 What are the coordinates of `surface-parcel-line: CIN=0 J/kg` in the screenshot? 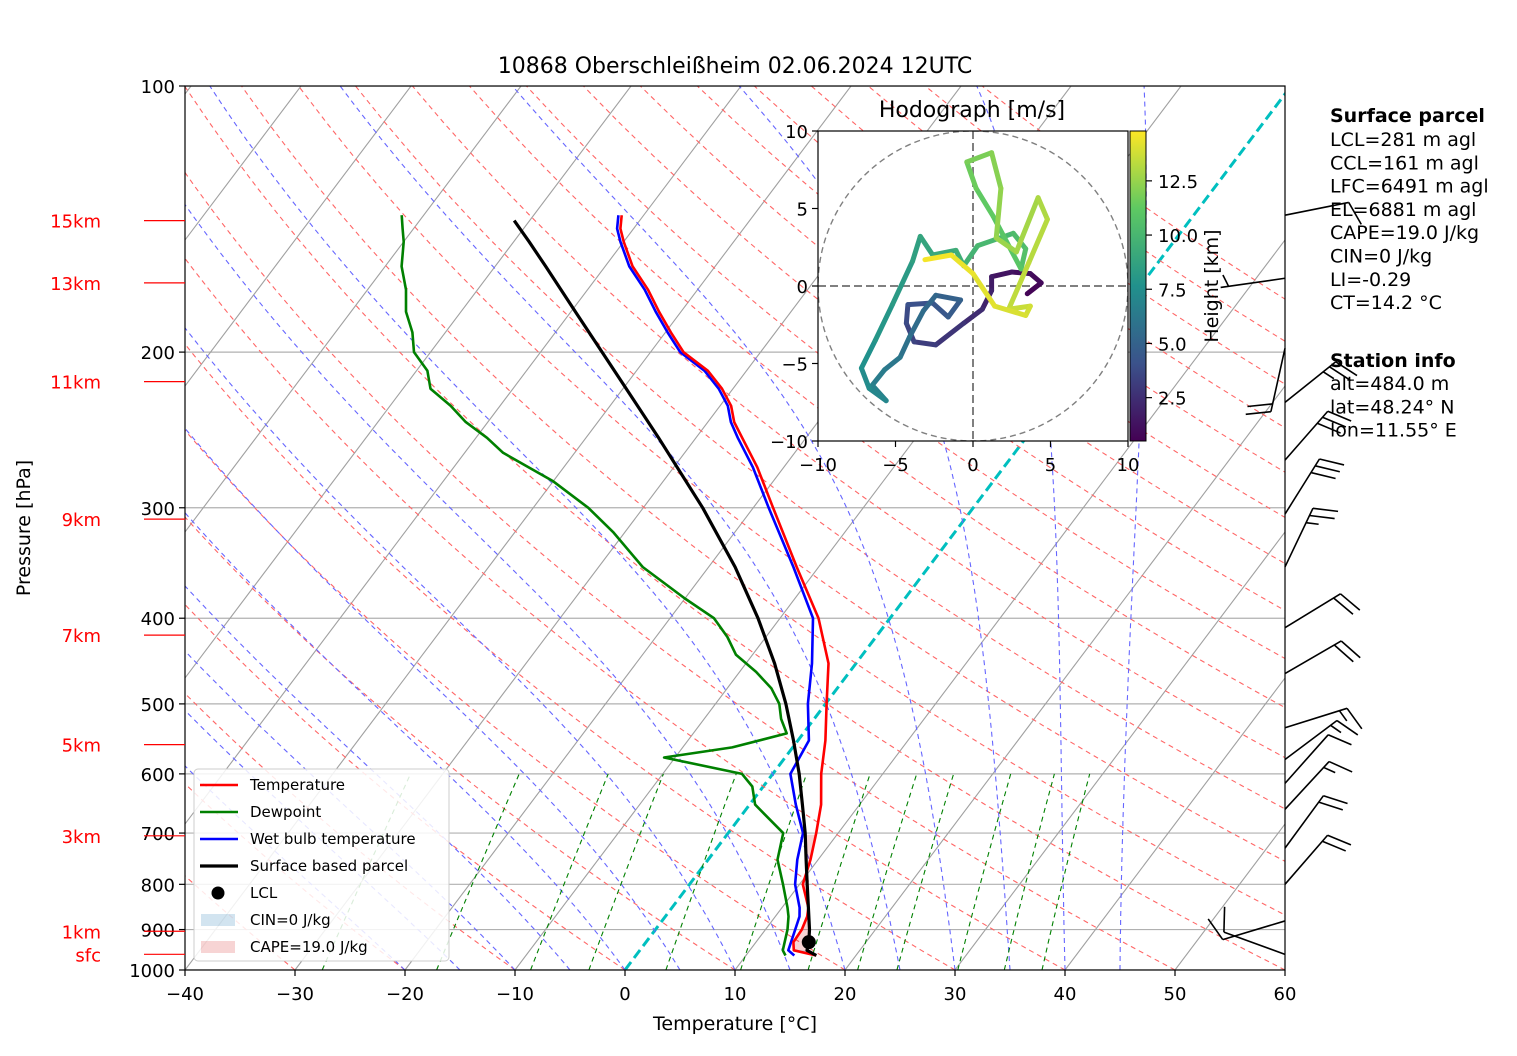 It's located at (1381, 257).